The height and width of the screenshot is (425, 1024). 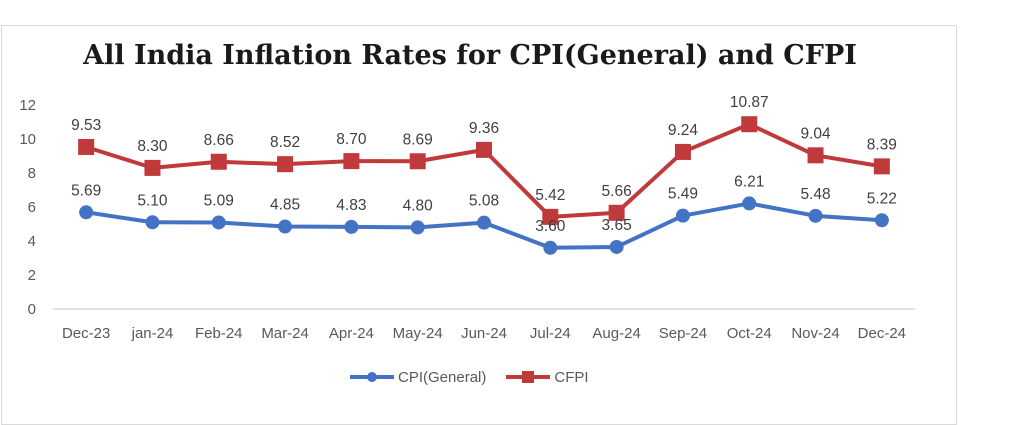 What do you see at coordinates (285, 205) in the screenshot?
I see `data-label: 4.85` at bounding box center [285, 205].